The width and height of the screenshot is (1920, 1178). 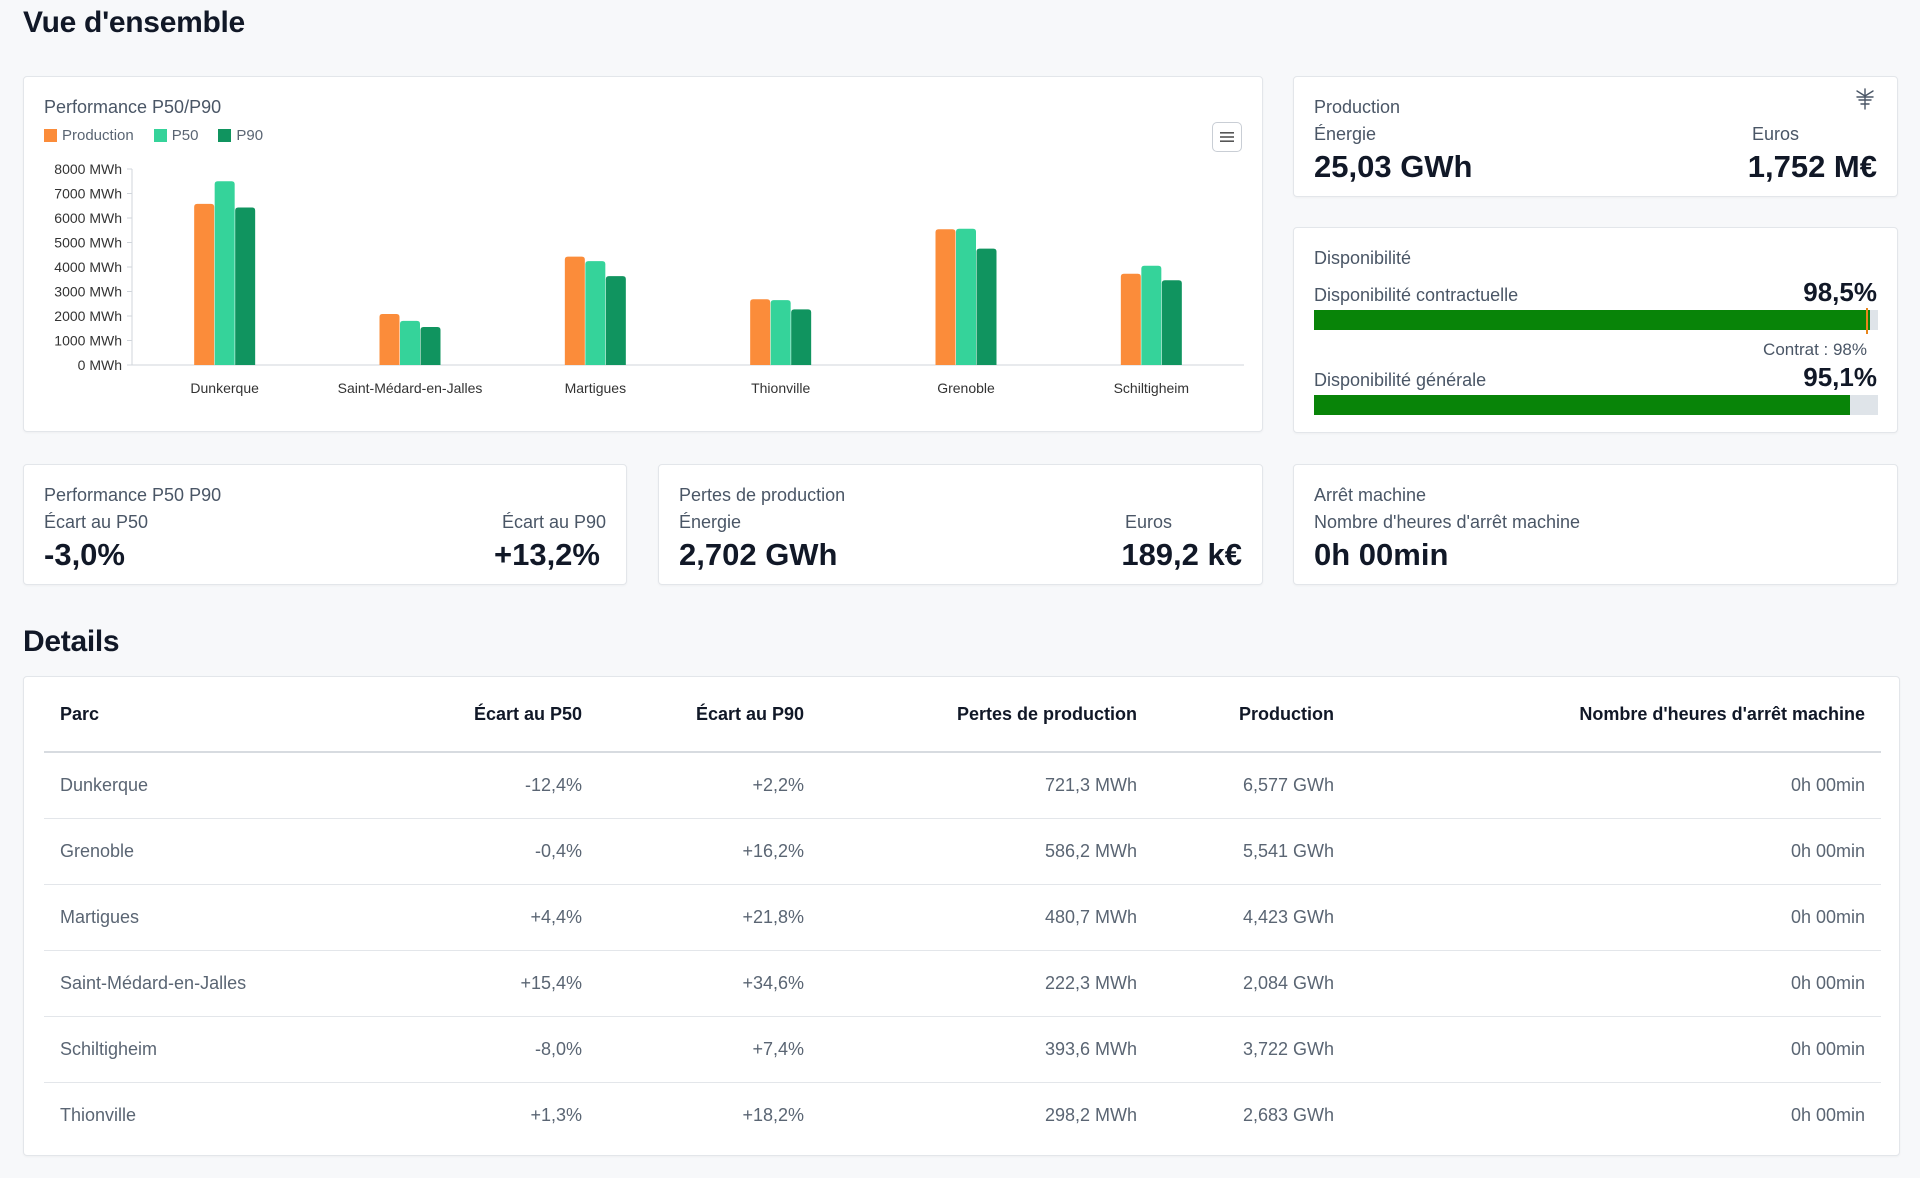 What do you see at coordinates (98, 1114) in the screenshot?
I see `cell-parc: Thionville` at bounding box center [98, 1114].